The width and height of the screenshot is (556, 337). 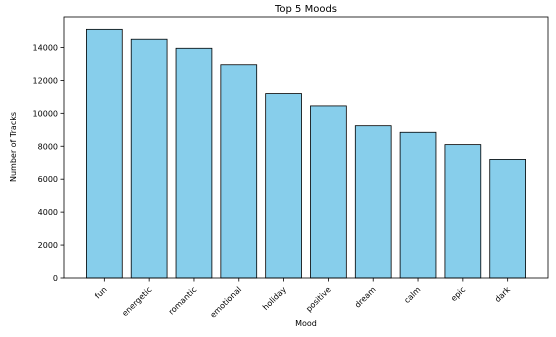 I want to click on bar-holiday, so click(x=283, y=186).